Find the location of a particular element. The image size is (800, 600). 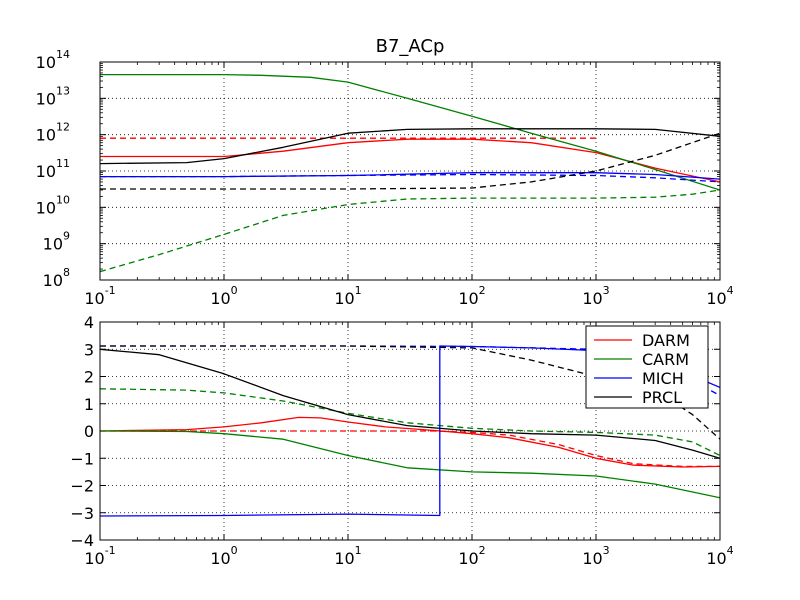

legend-label-mich: MICH is located at coordinates (663, 378).